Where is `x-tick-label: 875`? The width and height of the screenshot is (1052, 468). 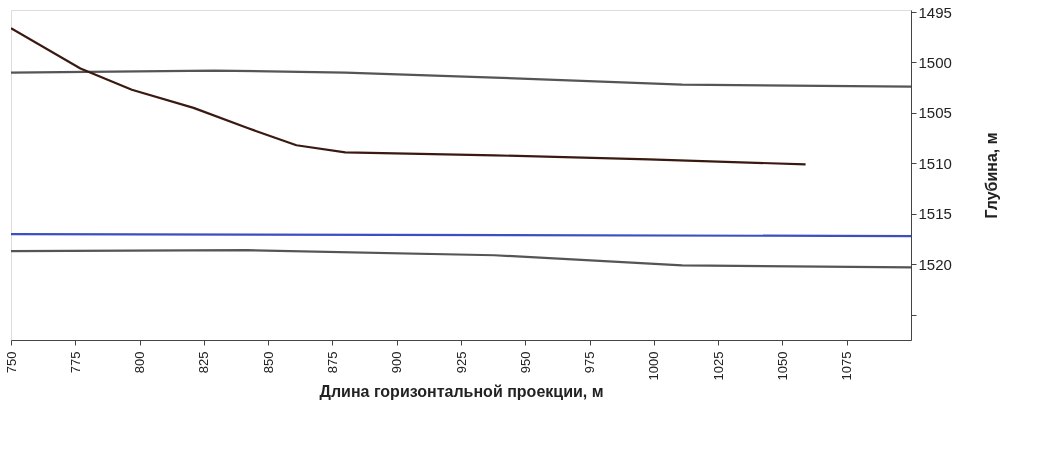
x-tick-label: 875 is located at coordinates (332, 362).